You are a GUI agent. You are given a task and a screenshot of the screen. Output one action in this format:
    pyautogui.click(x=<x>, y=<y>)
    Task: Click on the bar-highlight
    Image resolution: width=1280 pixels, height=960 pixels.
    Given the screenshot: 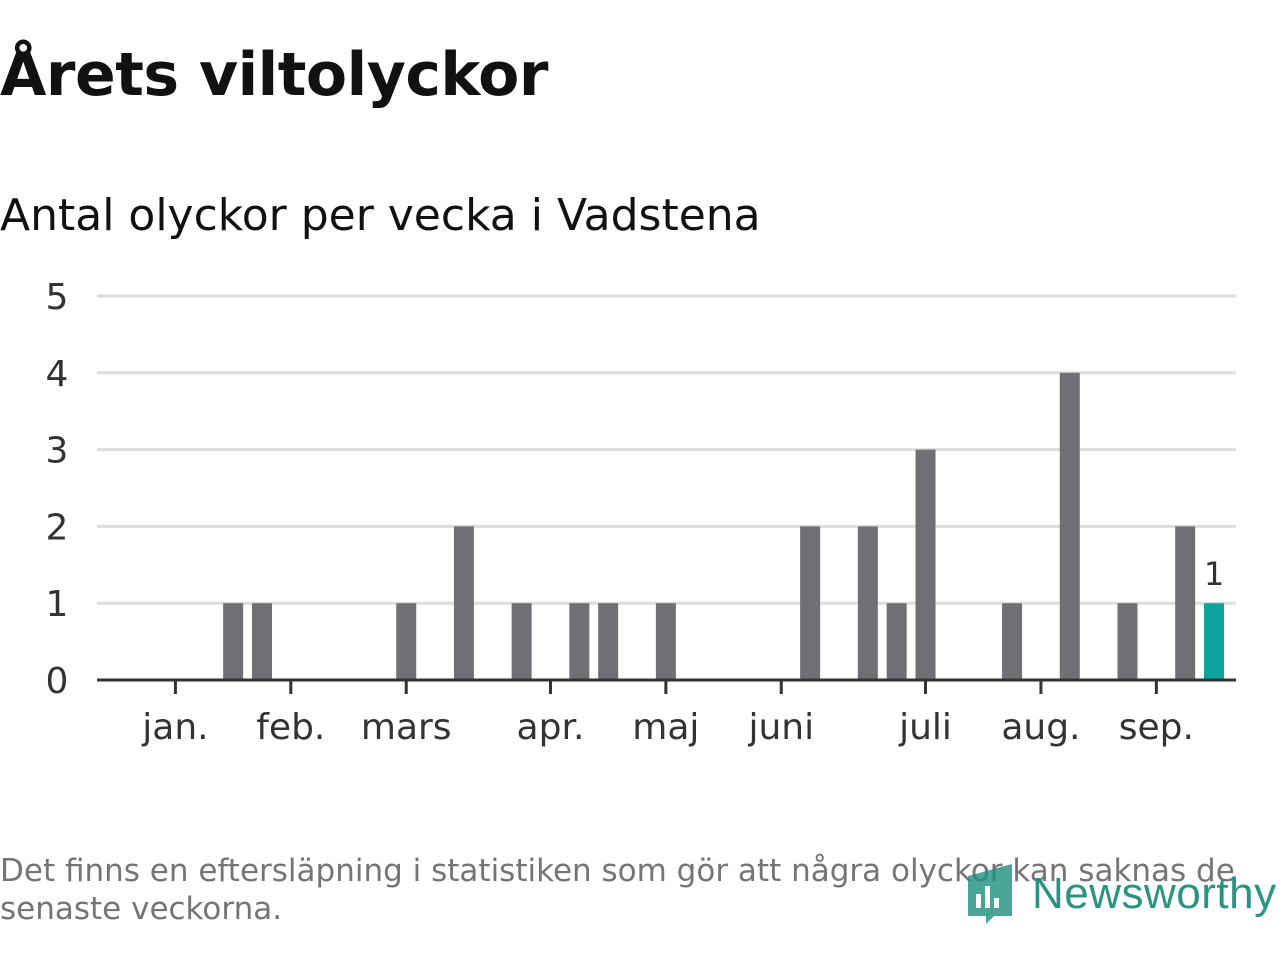 What is the action you would take?
    pyautogui.click(x=1214, y=641)
    